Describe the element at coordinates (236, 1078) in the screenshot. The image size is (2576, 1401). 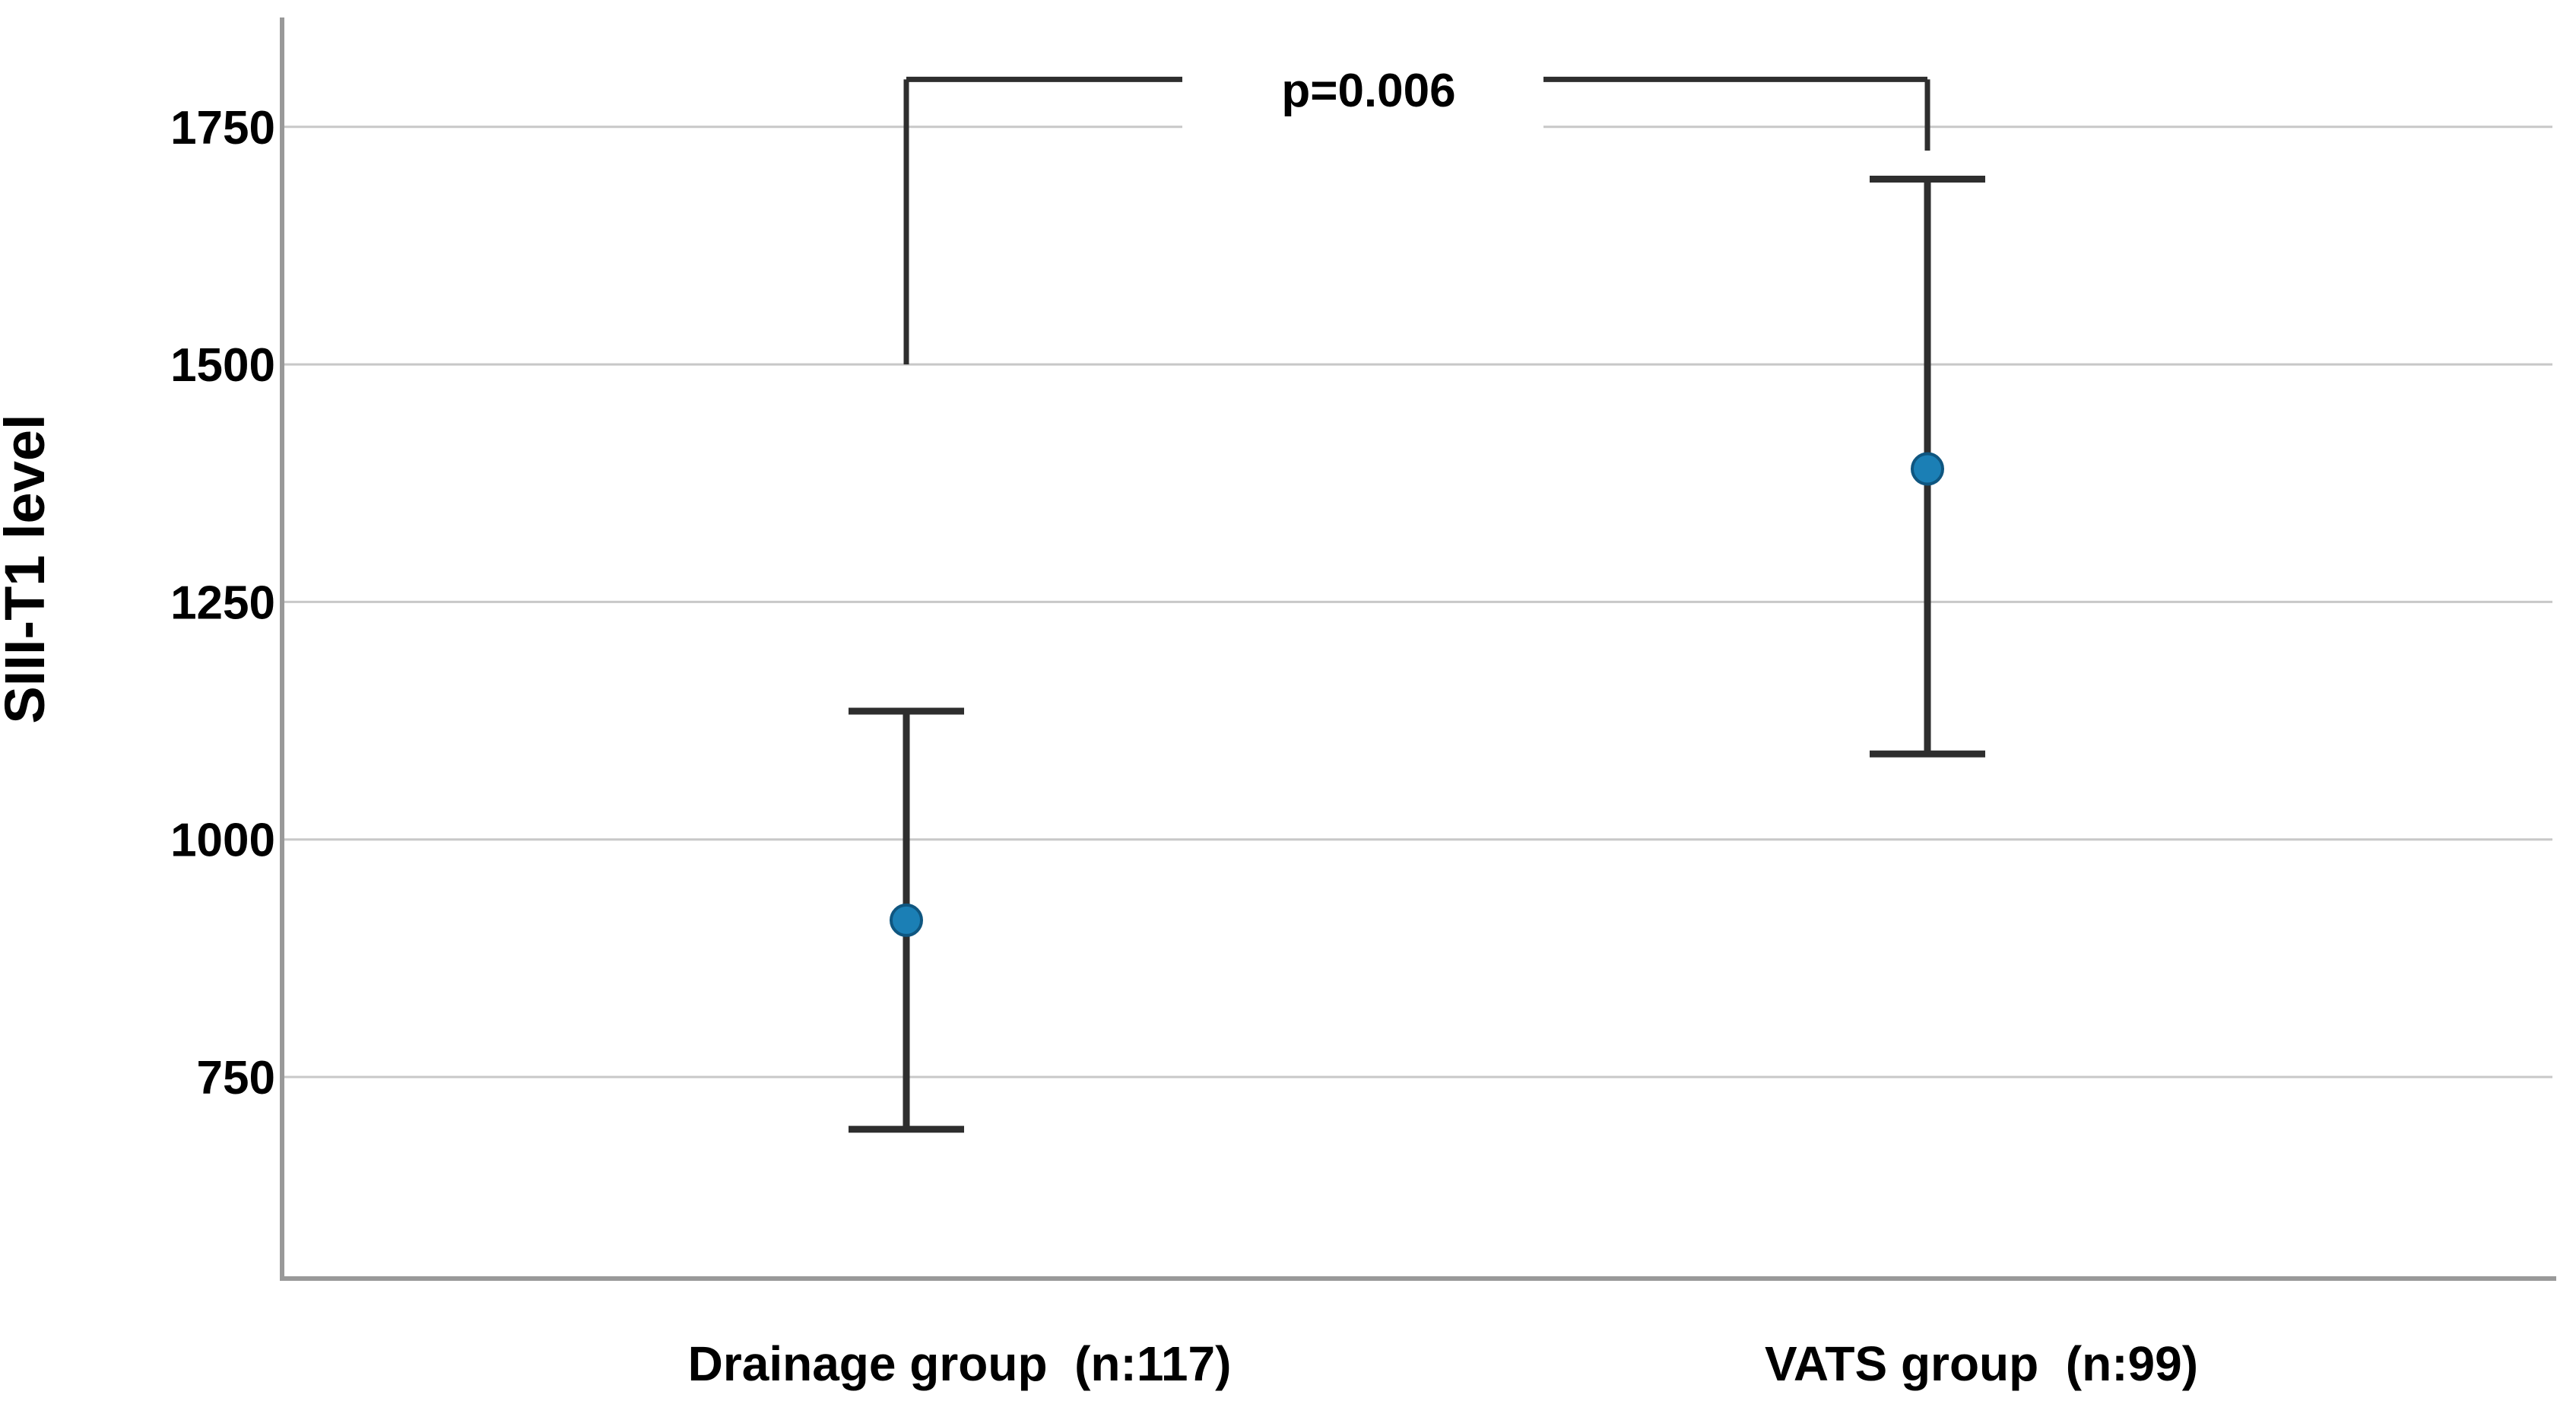
I see `y-tick-label: 750` at that location.